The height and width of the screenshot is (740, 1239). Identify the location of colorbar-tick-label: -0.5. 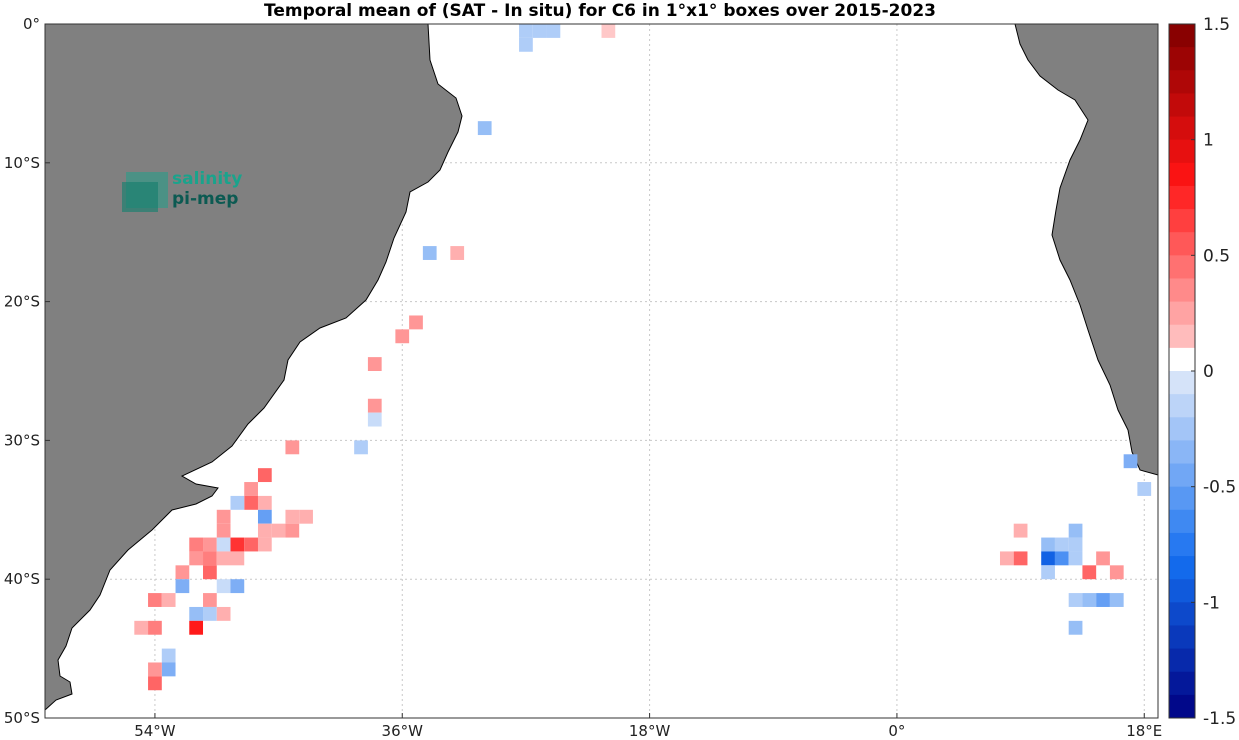
(1219, 488).